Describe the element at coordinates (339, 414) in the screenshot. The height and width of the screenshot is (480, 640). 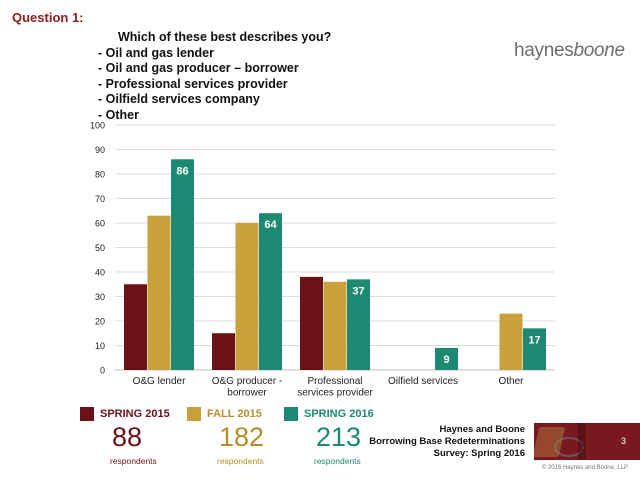
I see `legend-label: SPRING 2016` at that location.